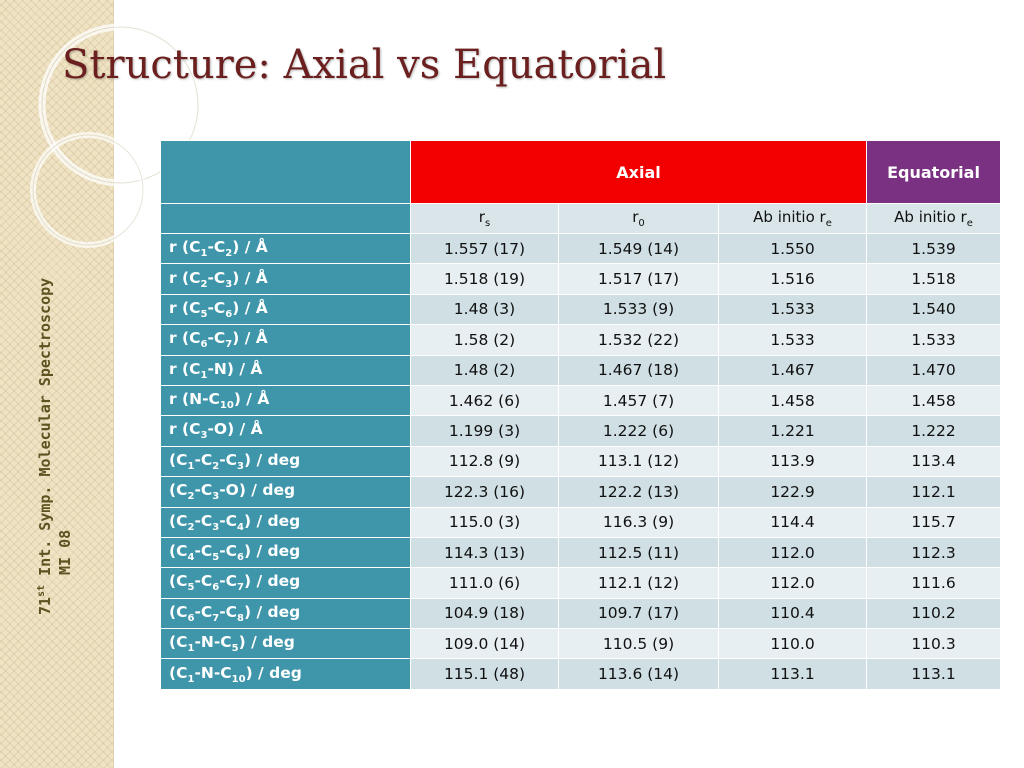 Image resolution: width=1024 pixels, height=768 pixels. What do you see at coordinates (792, 431) in the screenshot?
I see `axial-re-value: 1.221` at bounding box center [792, 431].